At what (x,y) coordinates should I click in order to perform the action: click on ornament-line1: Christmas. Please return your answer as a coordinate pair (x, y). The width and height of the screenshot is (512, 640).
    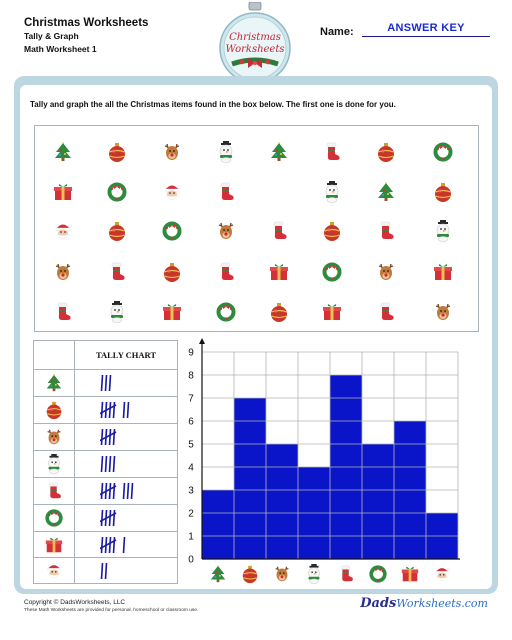
    Looking at the image, I should click on (255, 37).